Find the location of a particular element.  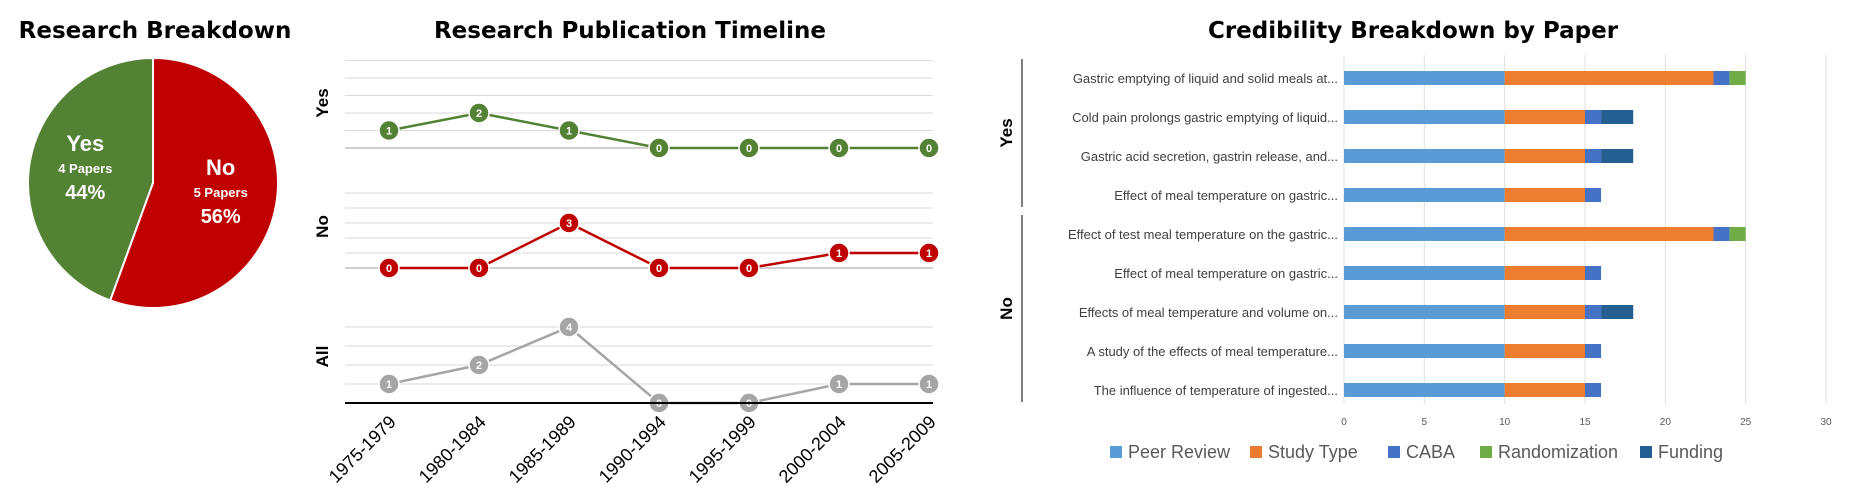

x-tick-label: 1990-1994 is located at coordinates (632, 449).